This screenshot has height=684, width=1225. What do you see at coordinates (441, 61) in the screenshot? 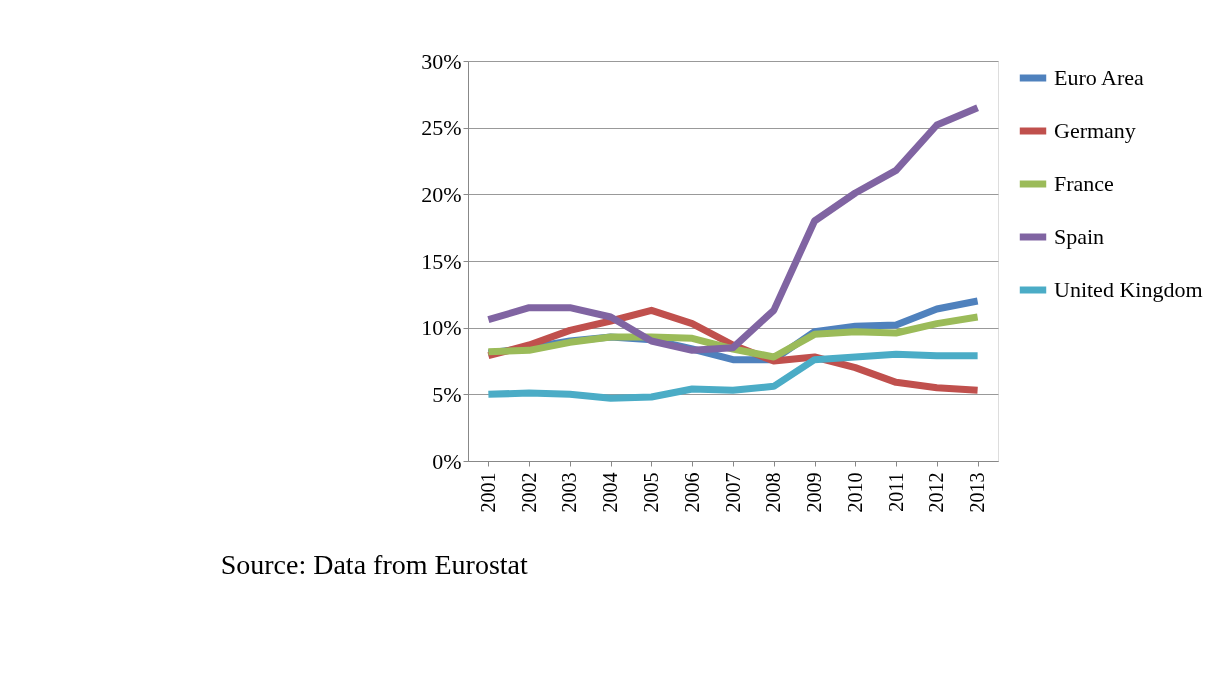
I see `y-tick-label: 30%` at bounding box center [441, 61].